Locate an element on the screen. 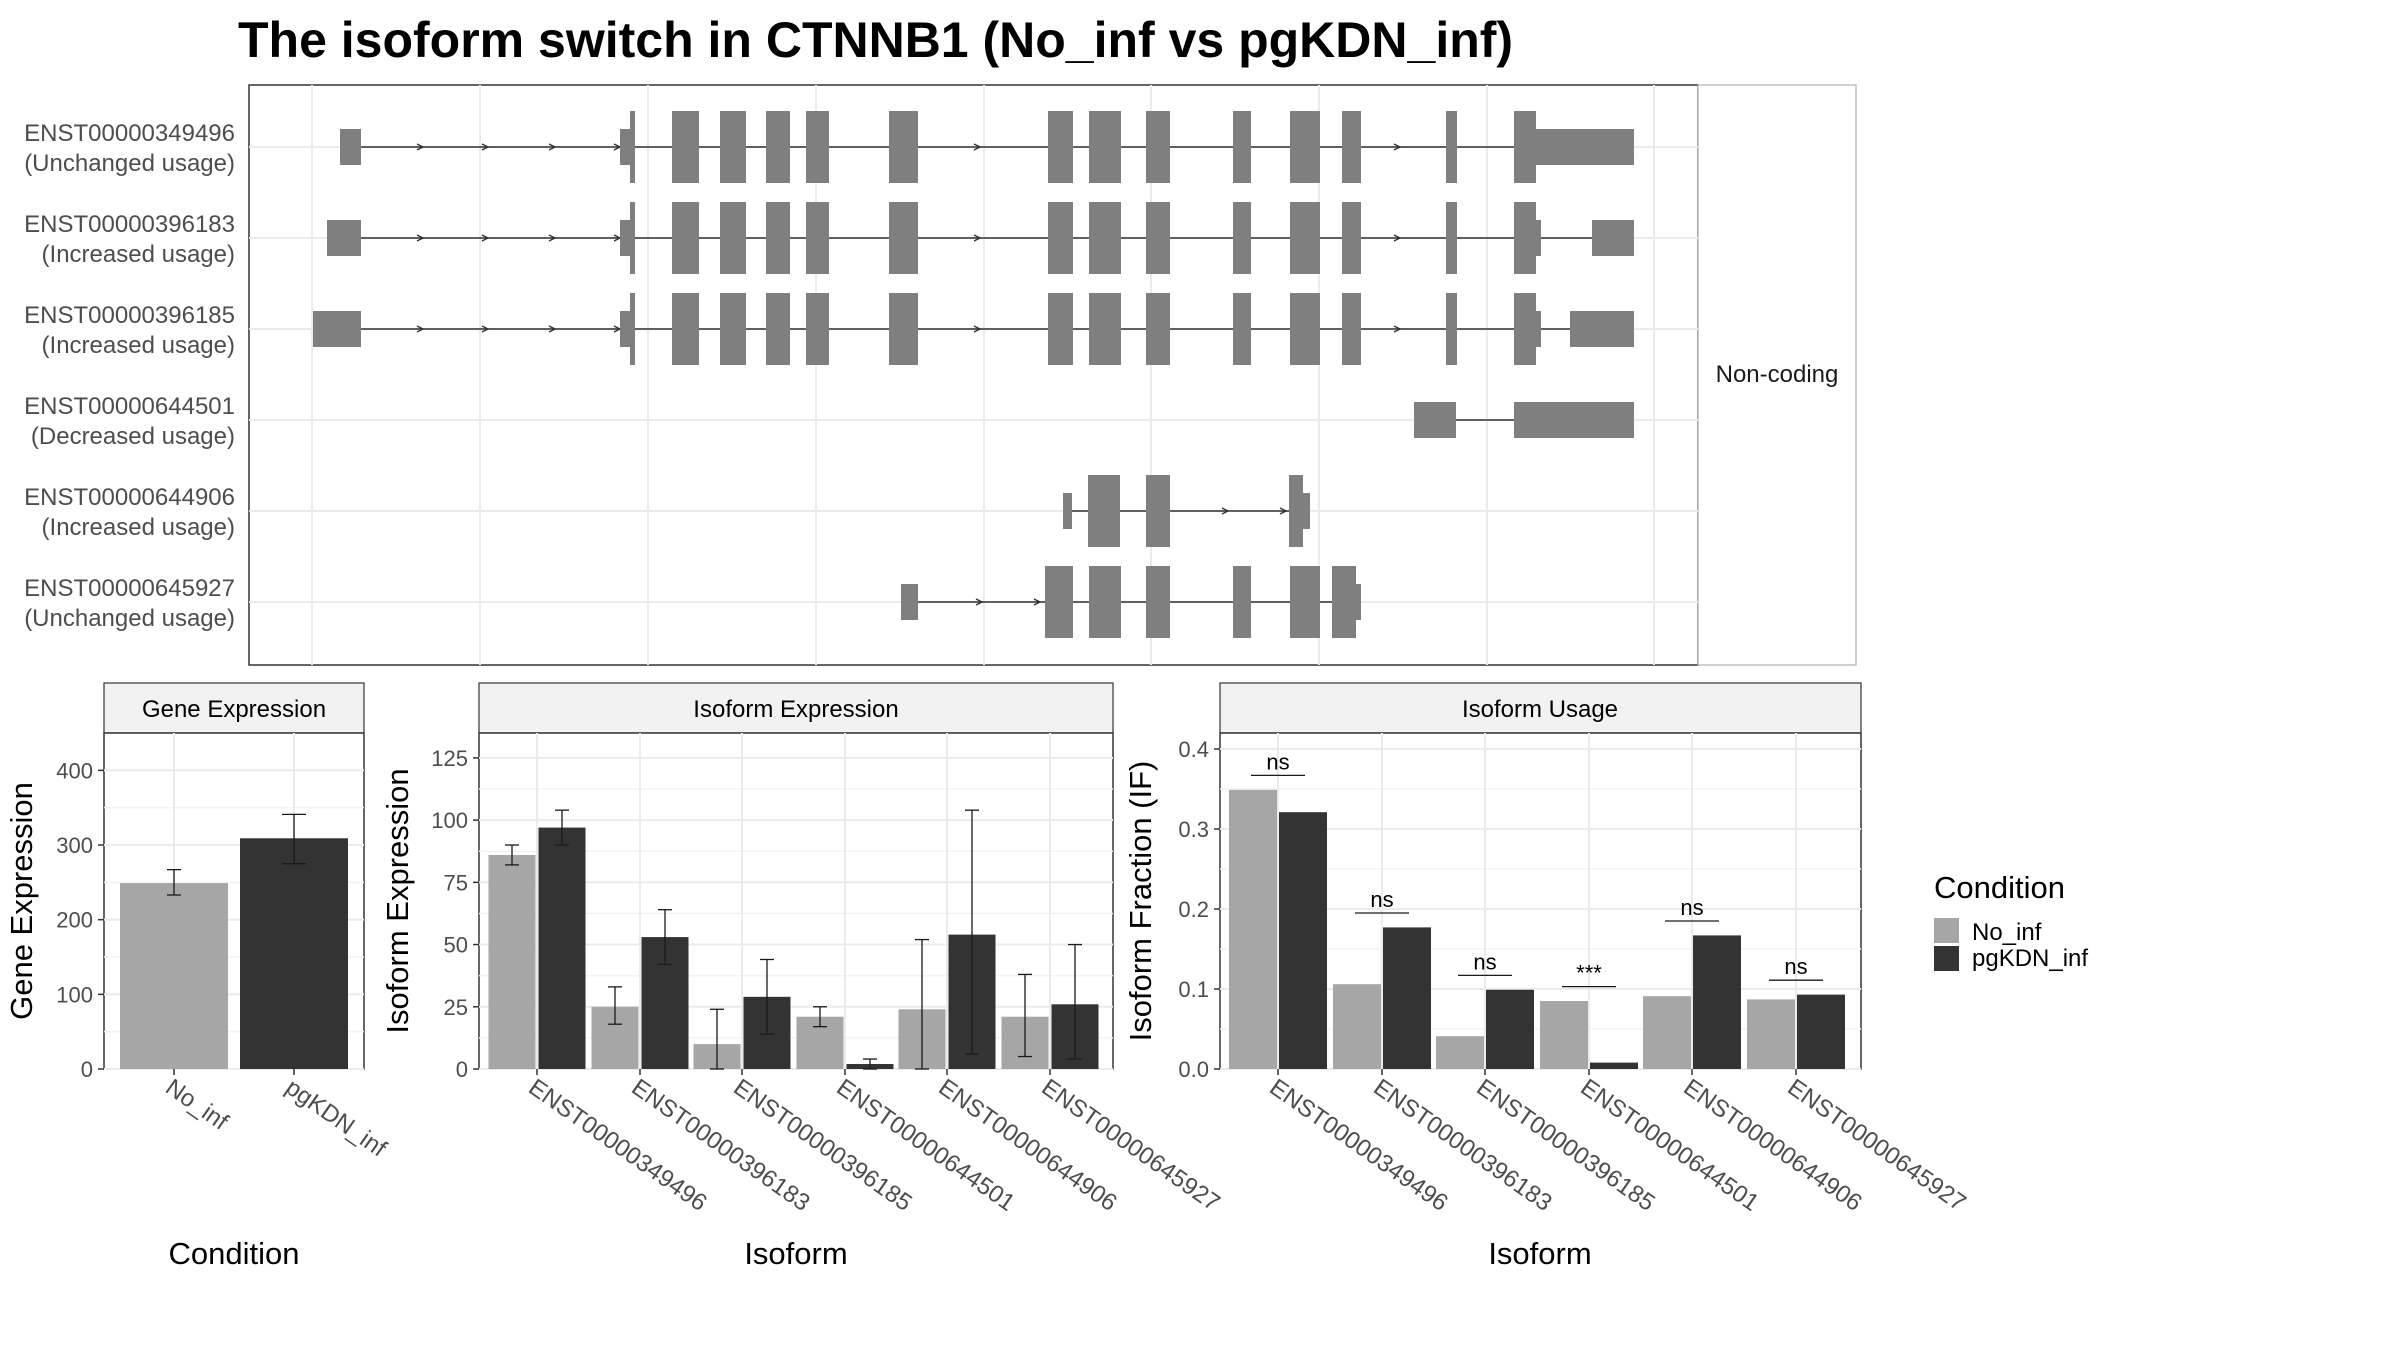 The height and width of the screenshot is (1350, 2400). isoform-usage-y-label: Isoform Fraction (IF) is located at coordinates (1140, 901).